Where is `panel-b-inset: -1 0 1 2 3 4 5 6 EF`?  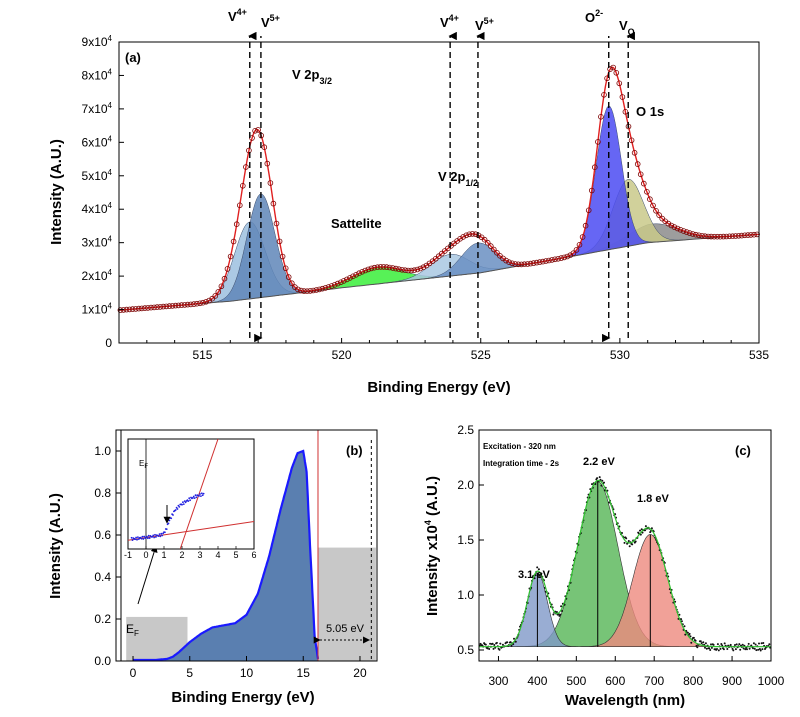 panel-b-inset: -1 0 1 2 3 4 5 6 EF is located at coordinates (190, 499).